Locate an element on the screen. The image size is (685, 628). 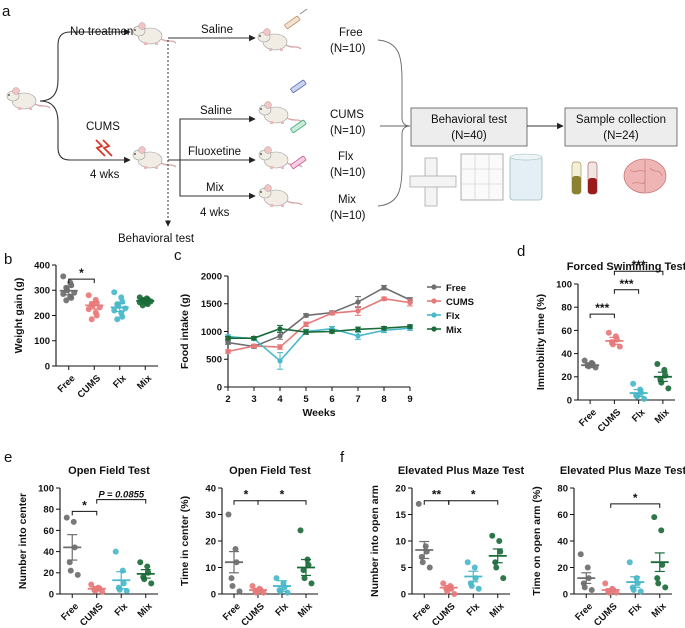
chart-c-y-label: Food intake (g) is located at coordinates (185, 331).